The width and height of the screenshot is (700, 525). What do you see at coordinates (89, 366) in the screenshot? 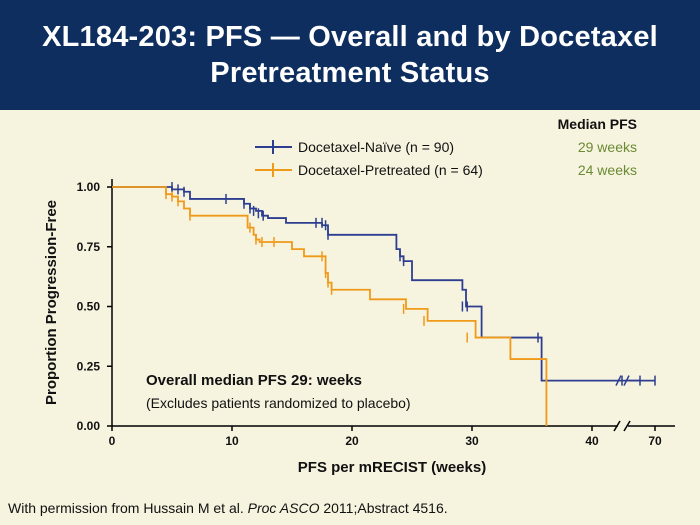
I see `y-tick-label: 0.25` at bounding box center [89, 366].